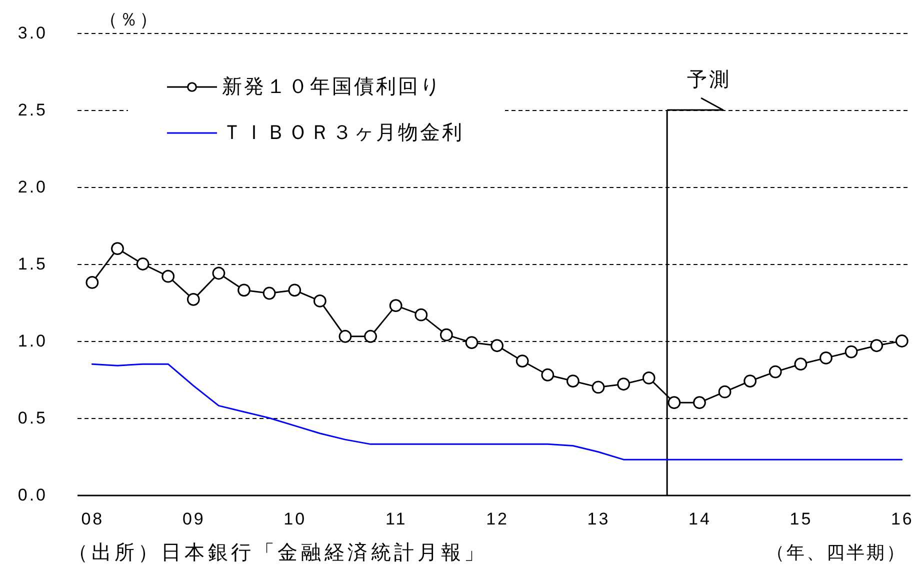 The height and width of the screenshot is (577, 917). Describe the element at coordinates (278, 553) in the screenshot. I see `text: （出所）日本銀行「金融経済統計月報」` at that location.